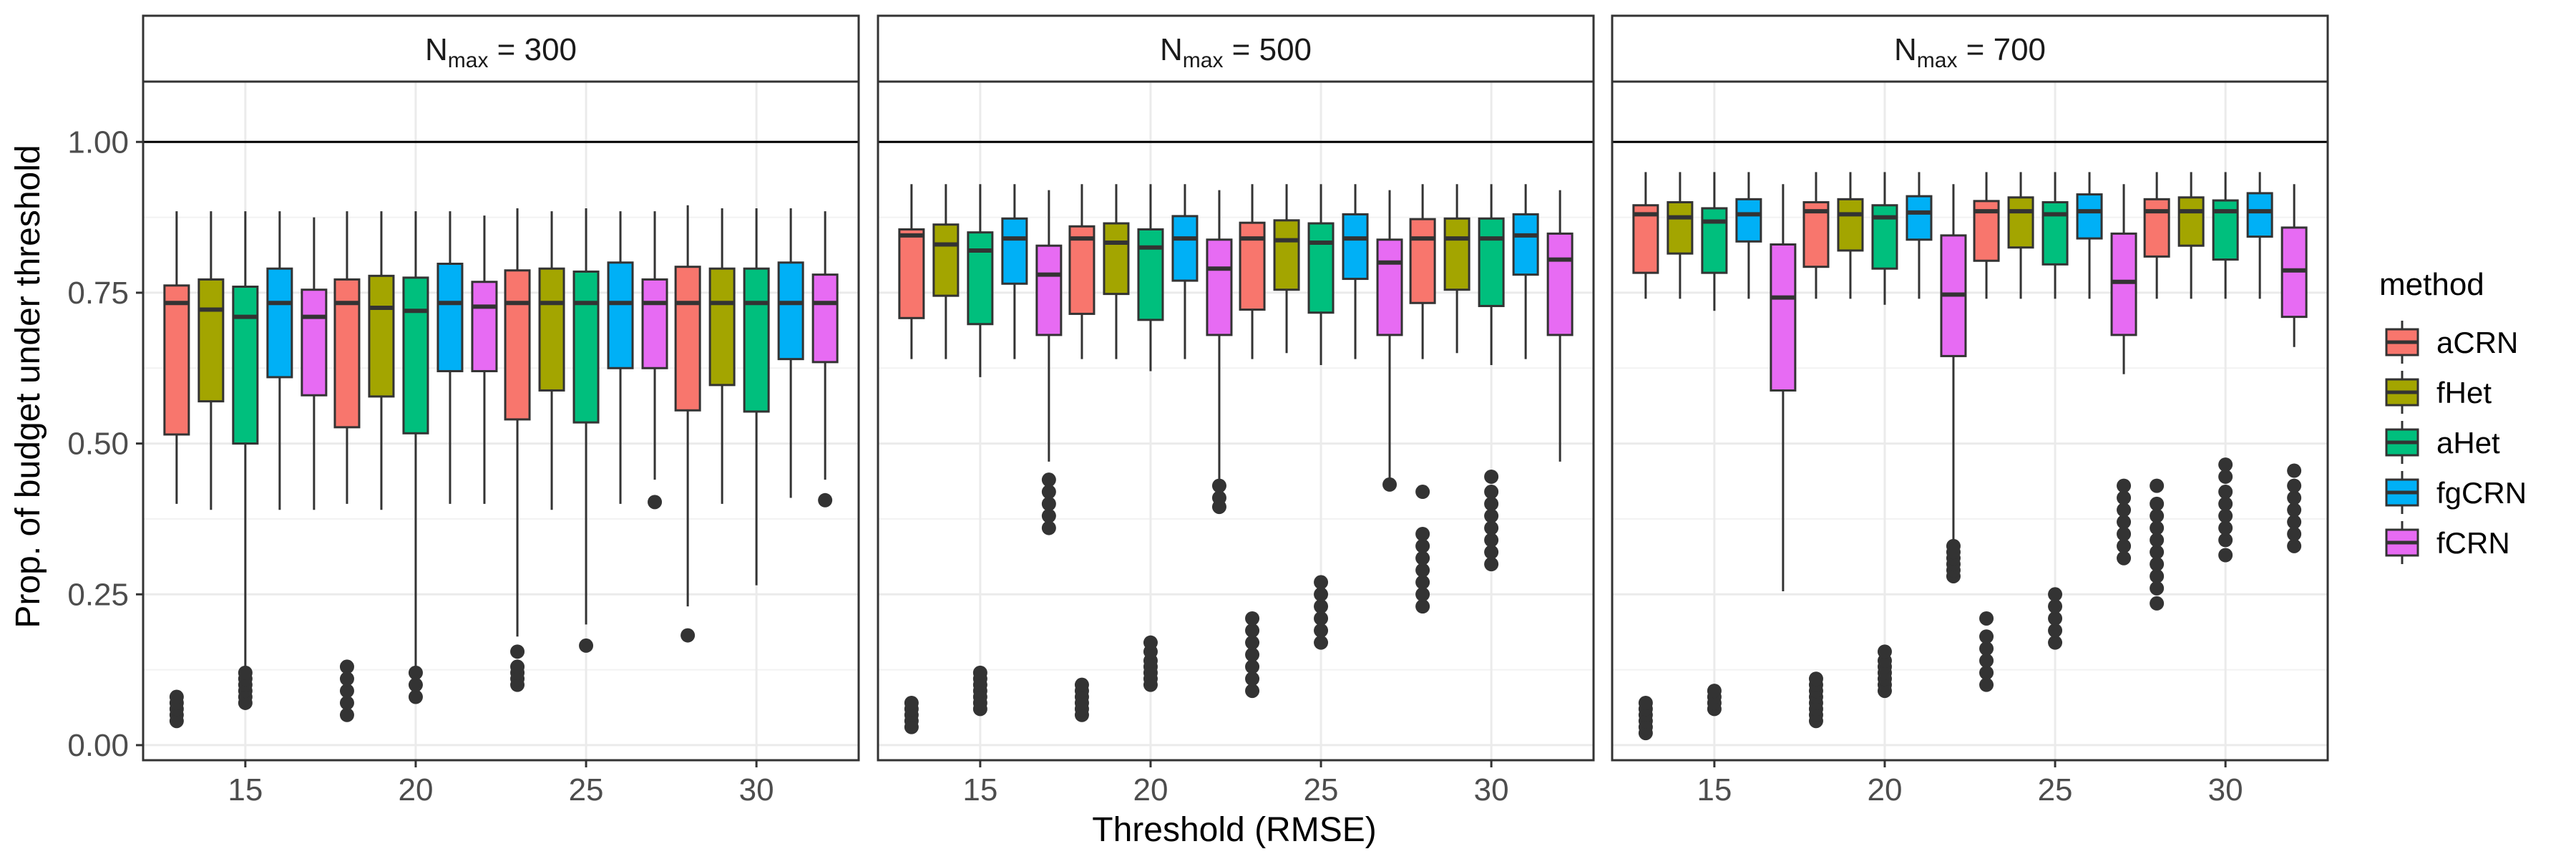 The height and width of the screenshot is (859, 2576). What do you see at coordinates (2438, 392) in the screenshot?
I see `legend-item-fHet: fHet` at bounding box center [2438, 392].